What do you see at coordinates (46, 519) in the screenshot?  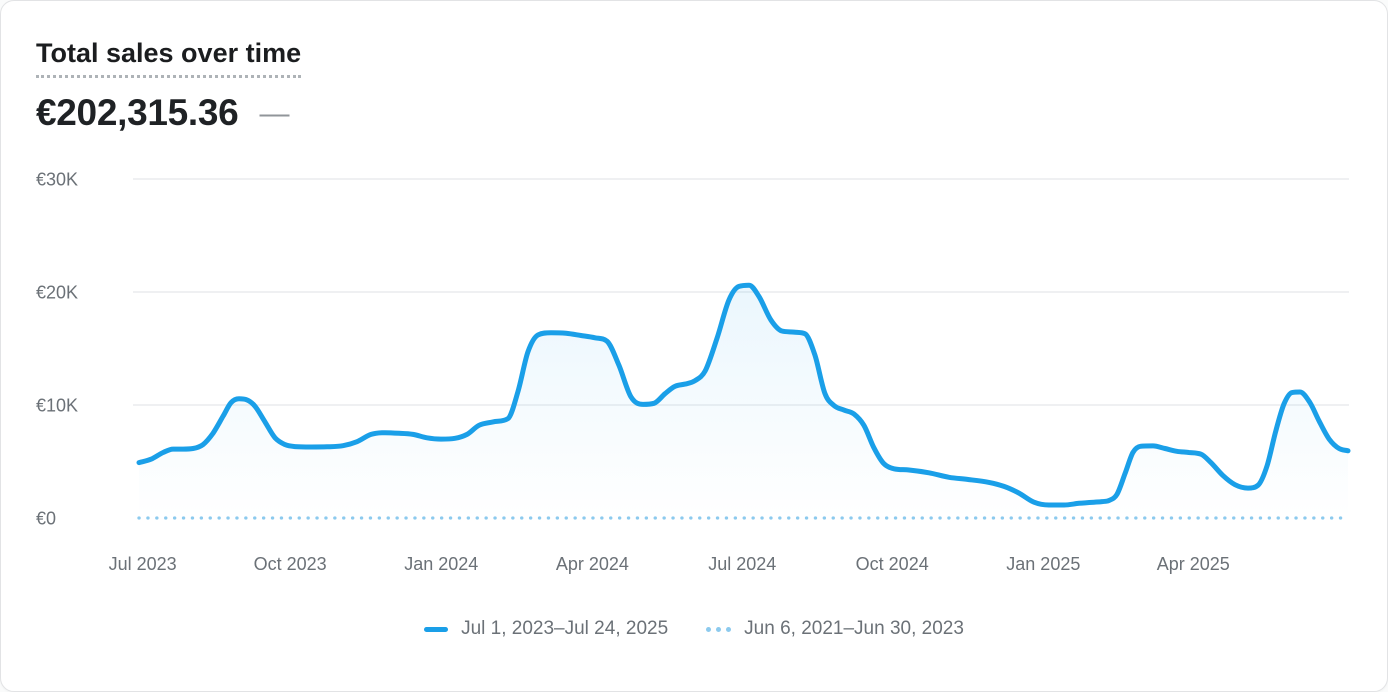 I see `y-axis-label: €0` at bounding box center [46, 519].